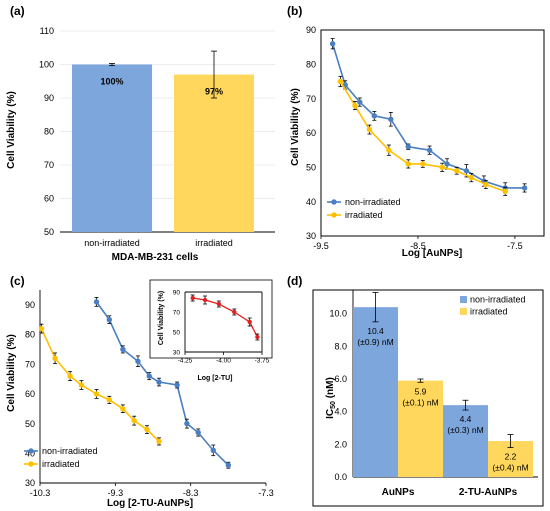 Image resolution: width=550 pixels, height=511 pixels. What do you see at coordinates (338, 314) in the screenshot?
I see `panel-d-ytick-label: 10.0` at bounding box center [338, 314].